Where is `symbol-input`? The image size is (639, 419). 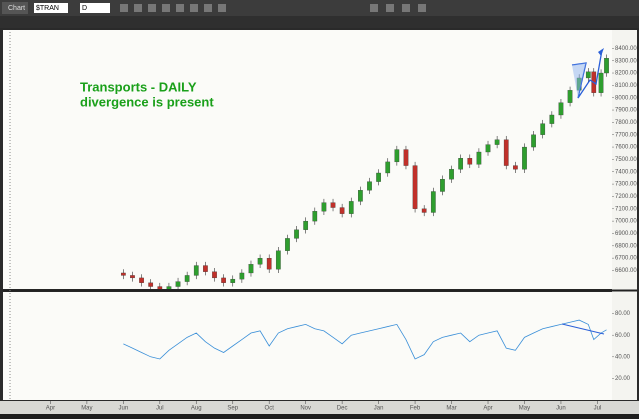 symbol-input is located at coordinates (51, 8).